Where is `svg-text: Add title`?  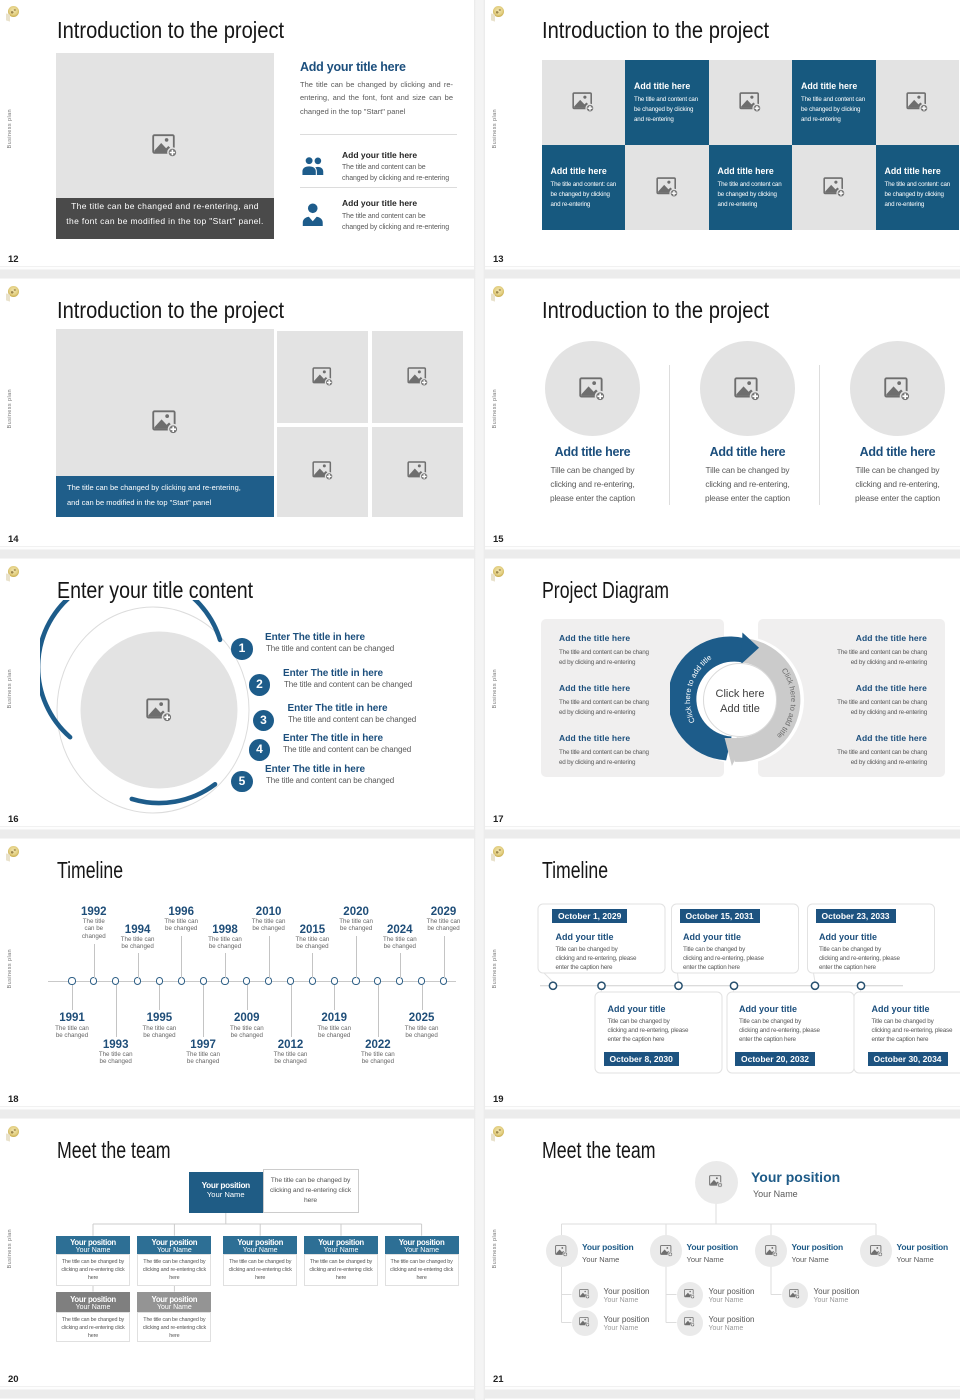 svg-text: Add title is located at coordinates (740, 709).